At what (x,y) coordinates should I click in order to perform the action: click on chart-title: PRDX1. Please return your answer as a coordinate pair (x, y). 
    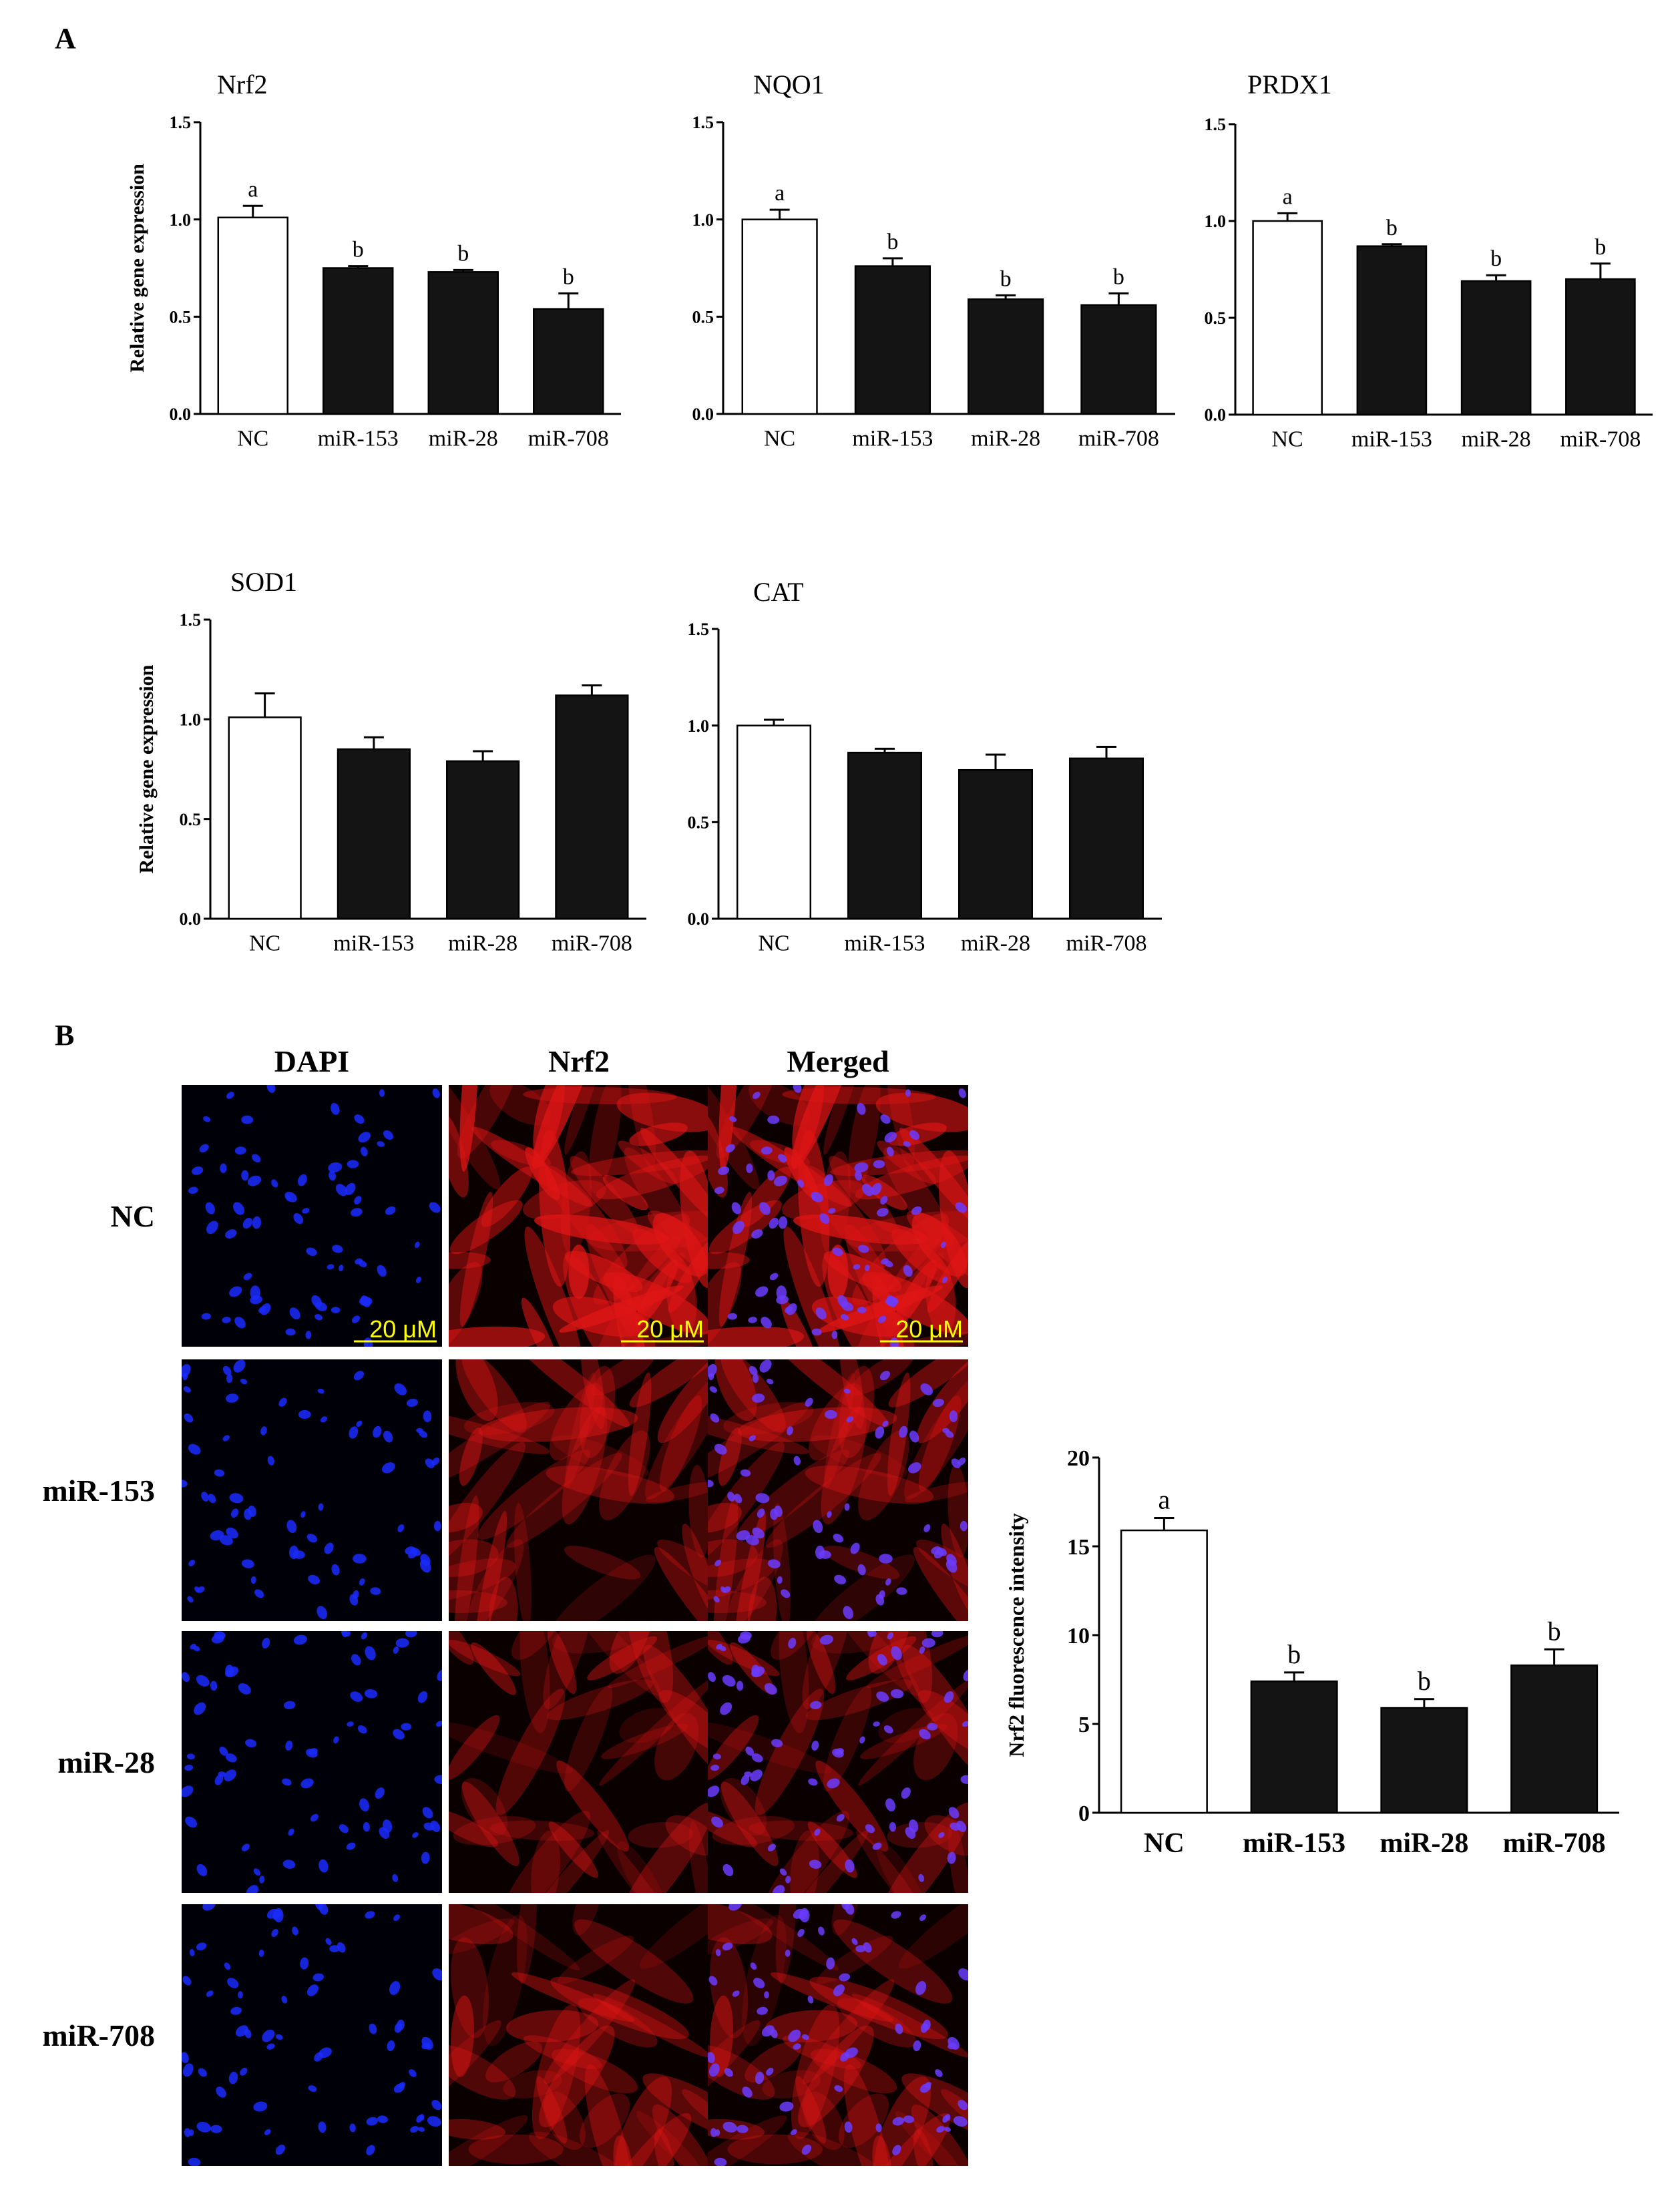
    Looking at the image, I should click on (1289, 84).